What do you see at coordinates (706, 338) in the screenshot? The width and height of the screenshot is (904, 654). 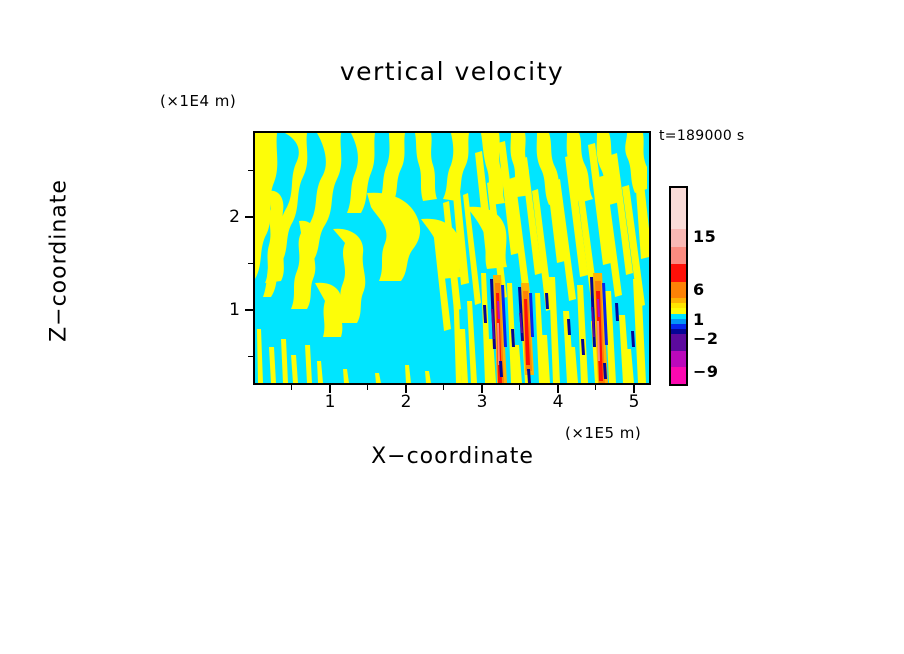 I see `colorbar-label-minus2: −2` at bounding box center [706, 338].